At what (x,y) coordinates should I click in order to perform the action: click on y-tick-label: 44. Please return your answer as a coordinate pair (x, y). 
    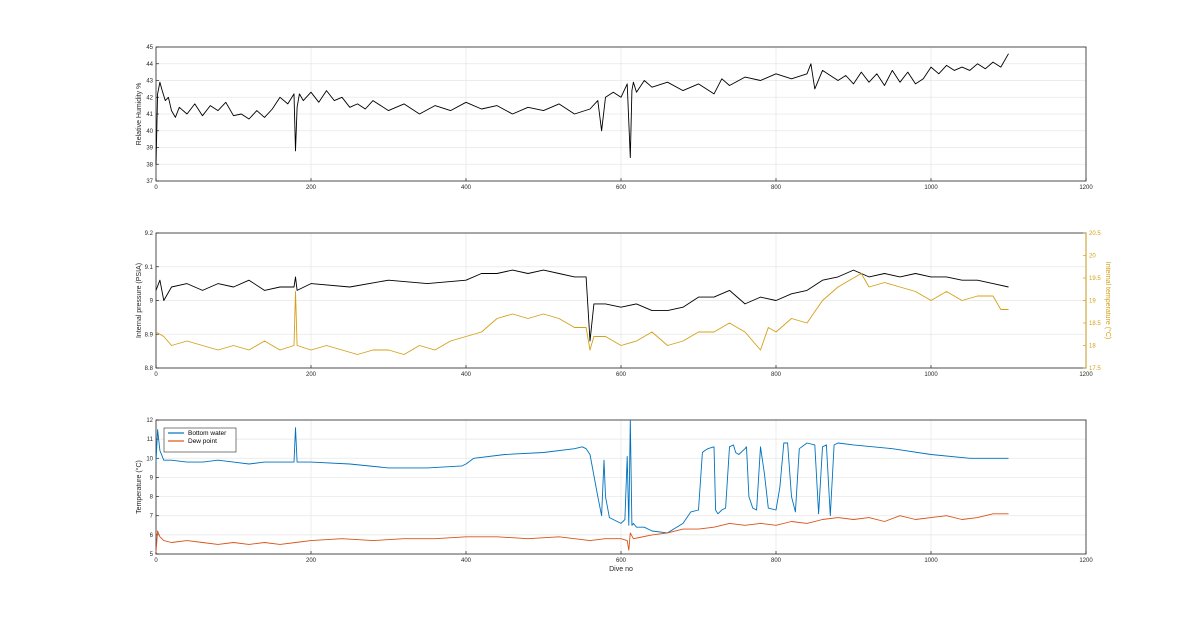
    Looking at the image, I should click on (149, 65).